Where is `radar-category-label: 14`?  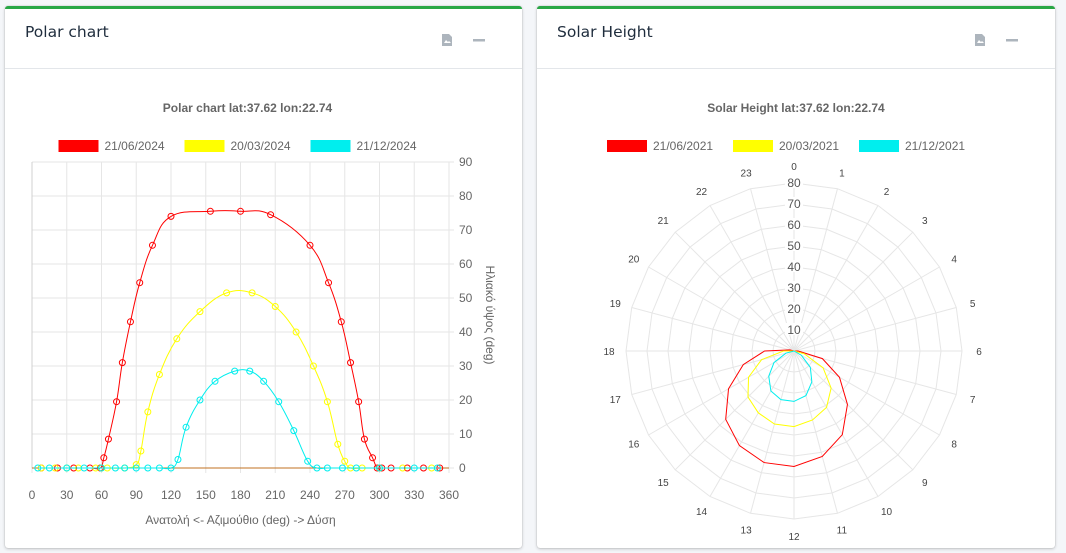 radar-category-label: 14 is located at coordinates (702, 512).